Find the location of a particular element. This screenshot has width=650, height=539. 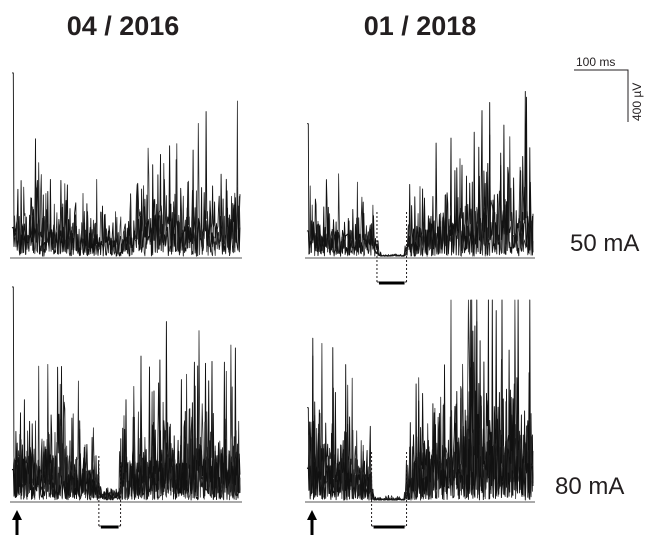

panel-2016-50ma is located at coordinates (126, 165).